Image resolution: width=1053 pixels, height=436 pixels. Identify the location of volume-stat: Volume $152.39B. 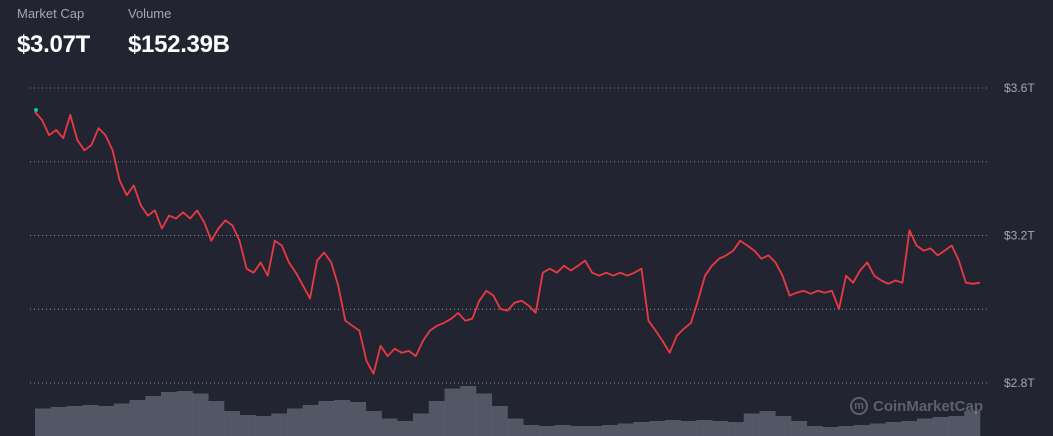
(179, 32).